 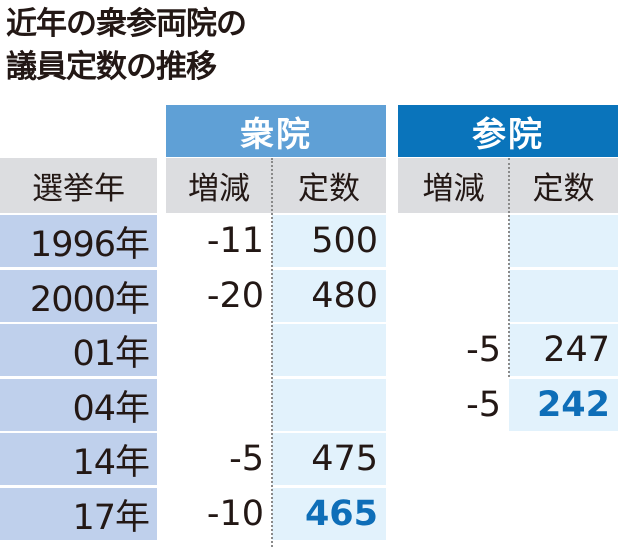 I want to click on page-title: 近年の衆参両院の, so click(x=126, y=24).